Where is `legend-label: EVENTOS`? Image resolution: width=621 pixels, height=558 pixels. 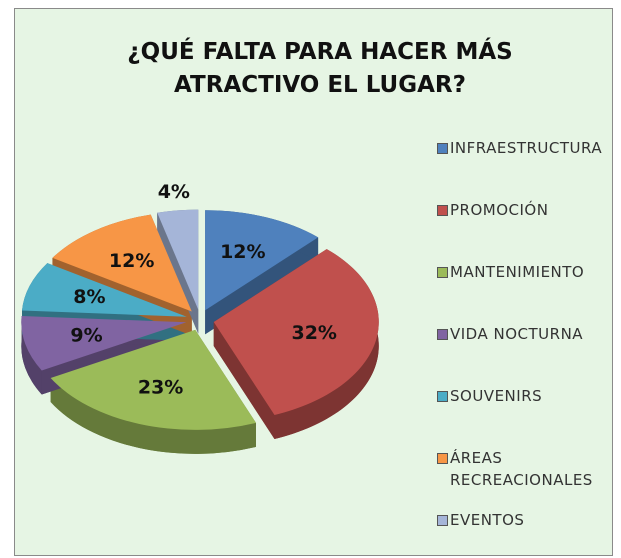
legend-label: EVENTOS is located at coordinates (487, 520).